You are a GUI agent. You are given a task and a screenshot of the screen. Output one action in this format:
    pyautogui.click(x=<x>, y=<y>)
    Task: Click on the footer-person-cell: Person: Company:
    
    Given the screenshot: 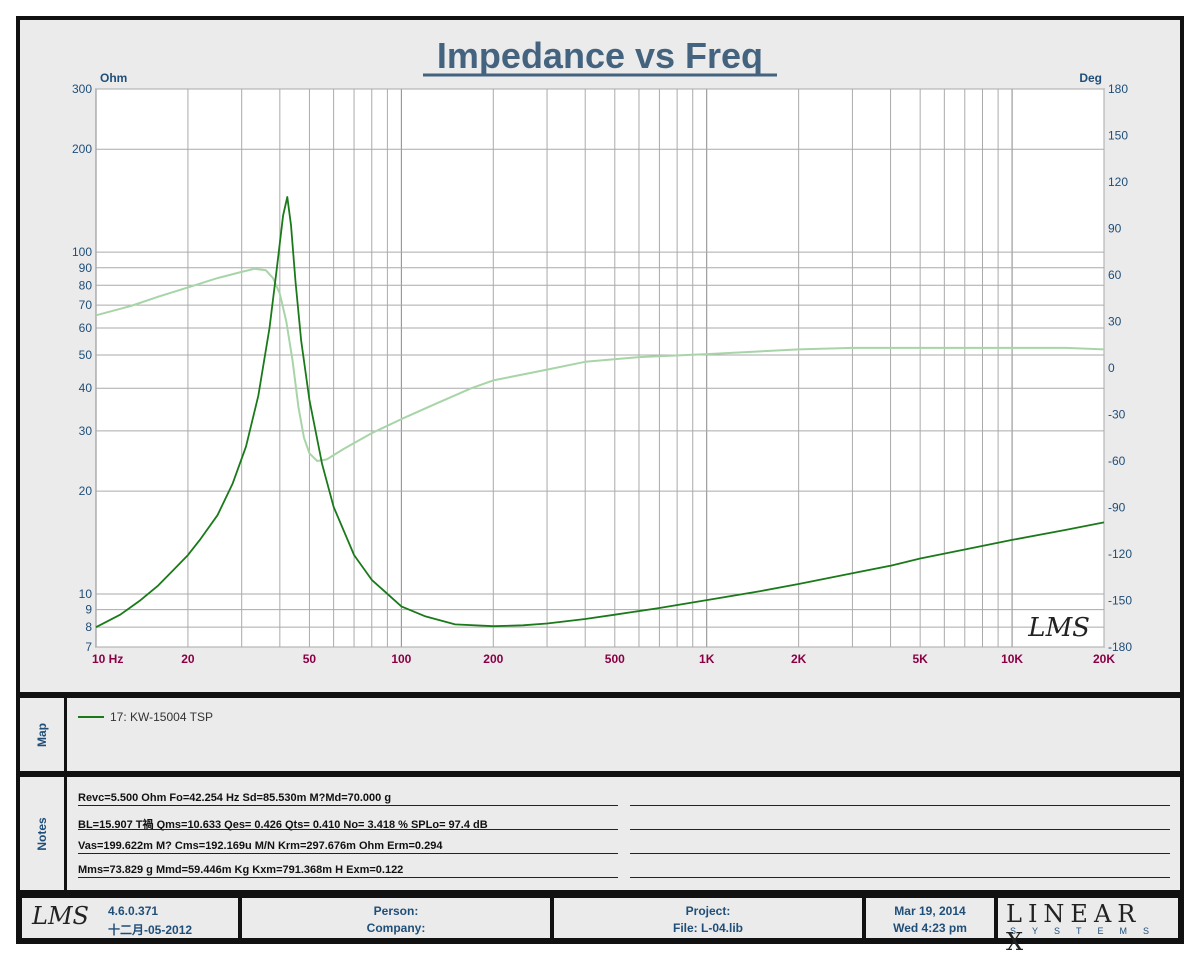 What is the action you would take?
    pyautogui.click(x=396, y=918)
    